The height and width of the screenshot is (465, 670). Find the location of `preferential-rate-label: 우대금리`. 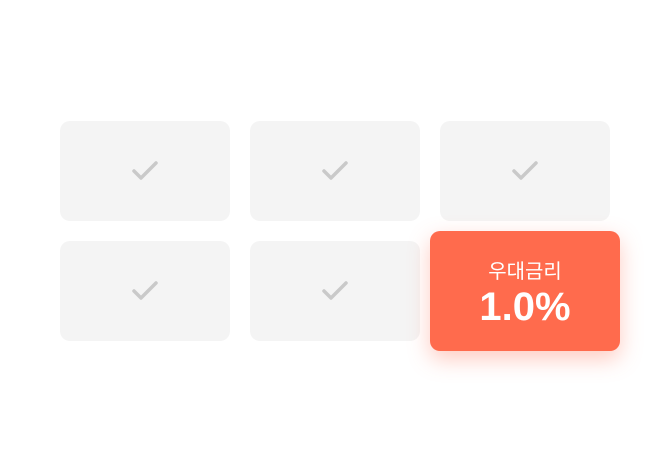

preferential-rate-label: 우대금리 is located at coordinates (525, 271).